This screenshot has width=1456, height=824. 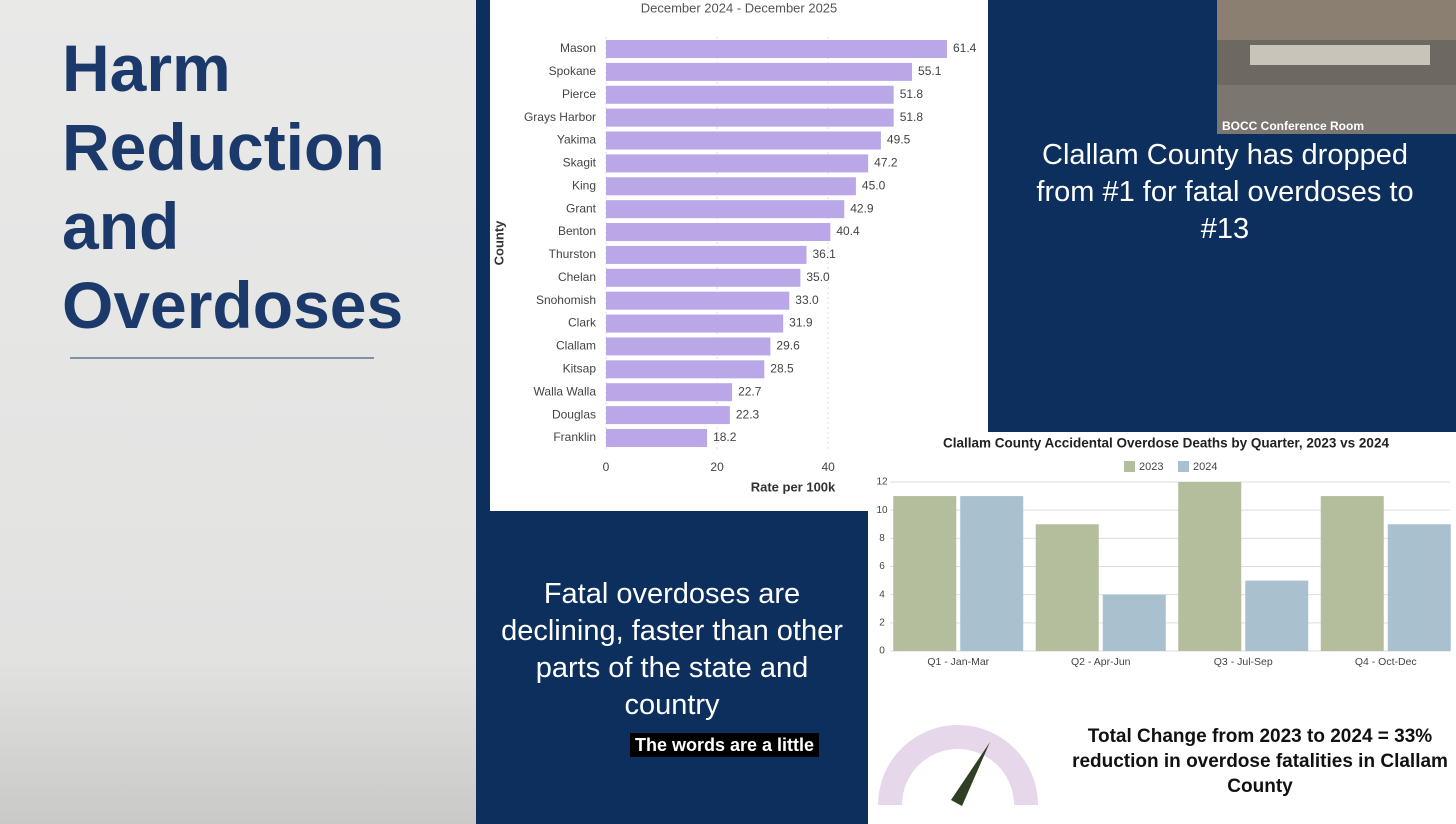 I want to click on value-label: 49.5, so click(x=899, y=140).